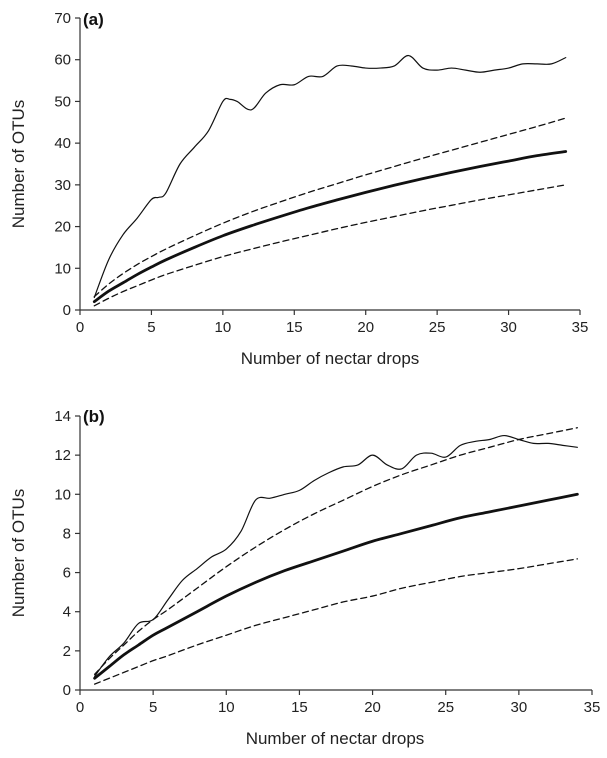 The width and height of the screenshot is (607, 758). Describe the element at coordinates (18, 164) in the screenshot. I see `panel-a-y-axis-title: Number of OTUs` at that location.